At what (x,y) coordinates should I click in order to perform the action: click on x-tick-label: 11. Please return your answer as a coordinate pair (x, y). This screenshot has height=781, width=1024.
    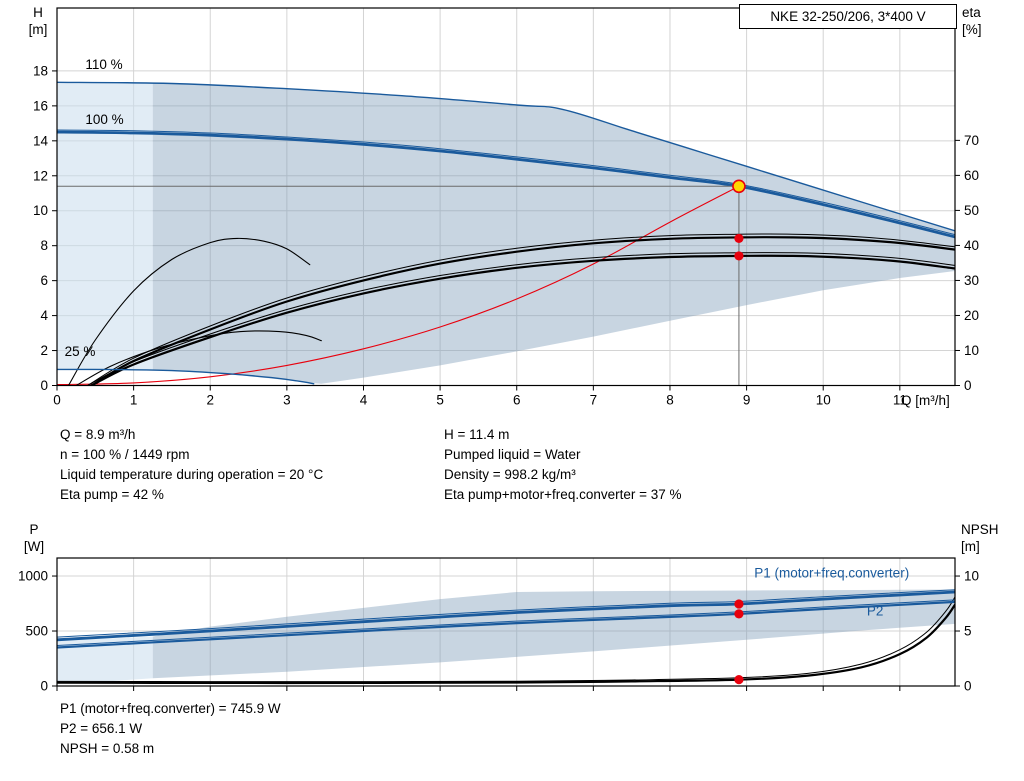
    Looking at the image, I should click on (900, 400).